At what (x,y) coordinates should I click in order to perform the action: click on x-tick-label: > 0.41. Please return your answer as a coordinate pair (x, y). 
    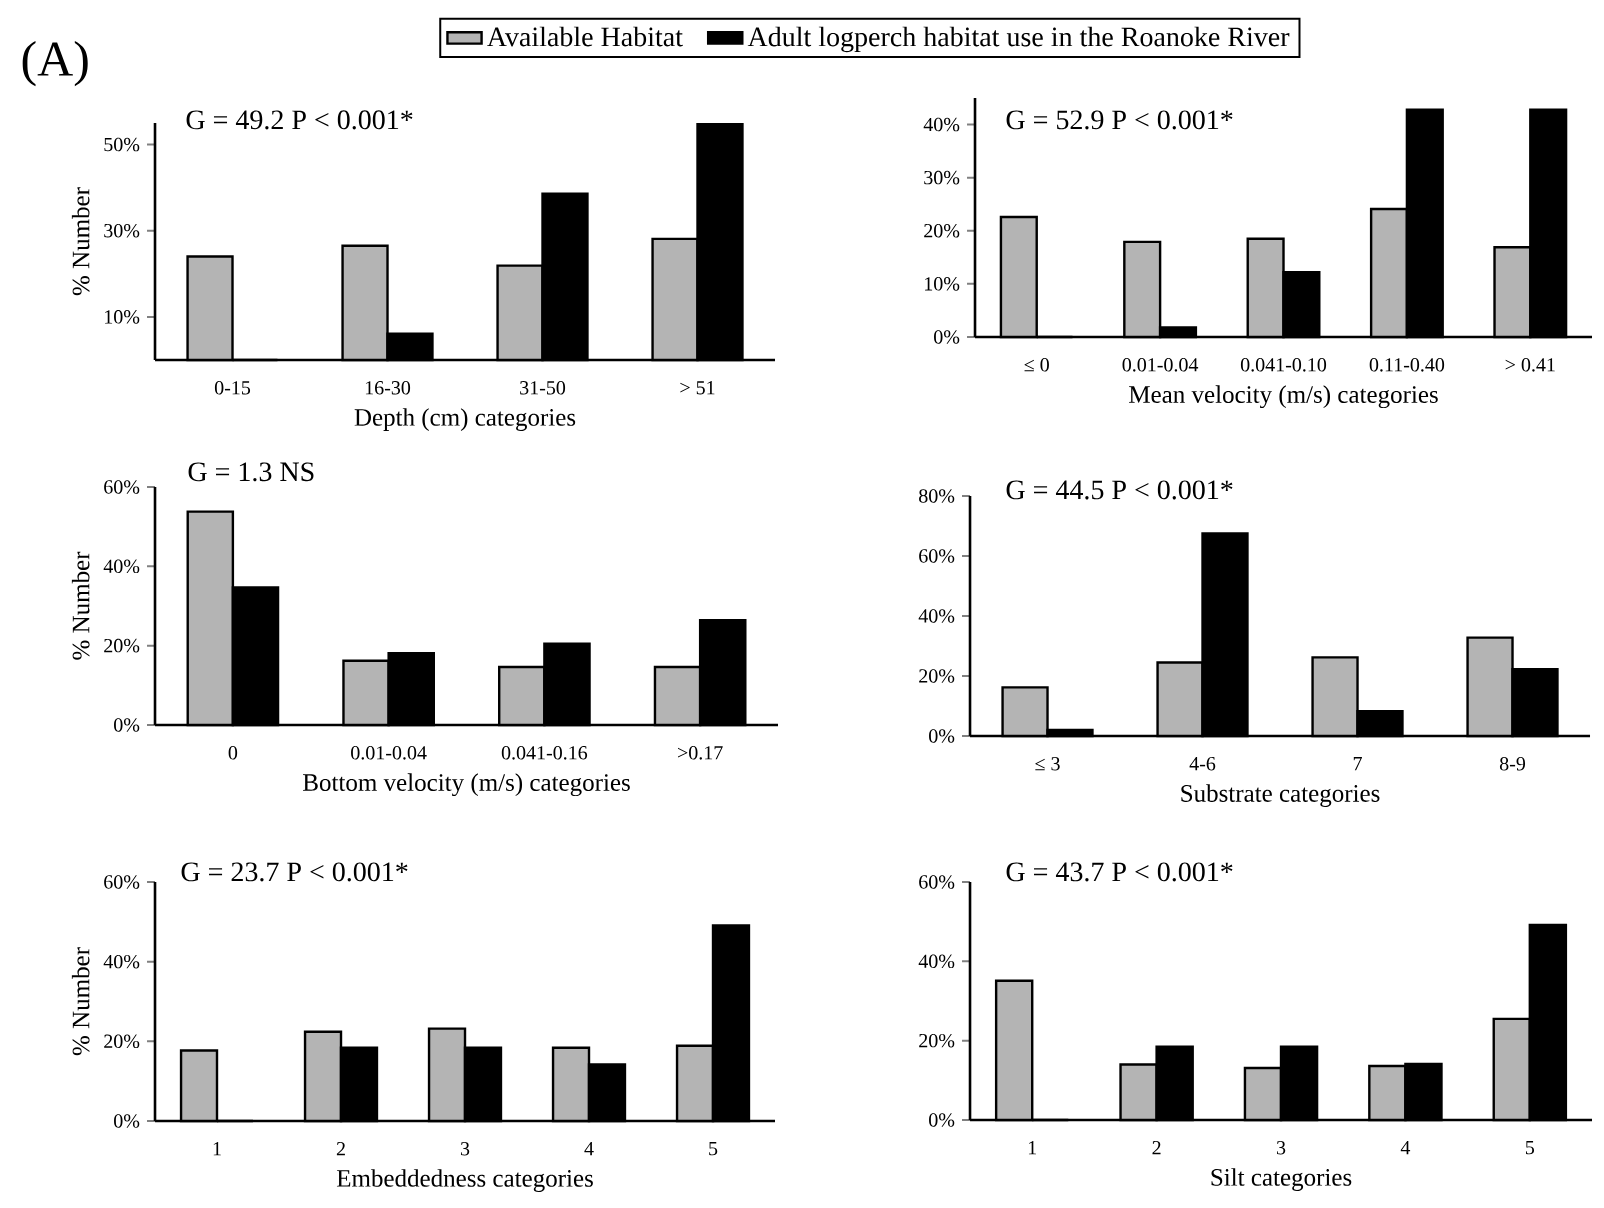
    Looking at the image, I should click on (1530, 365).